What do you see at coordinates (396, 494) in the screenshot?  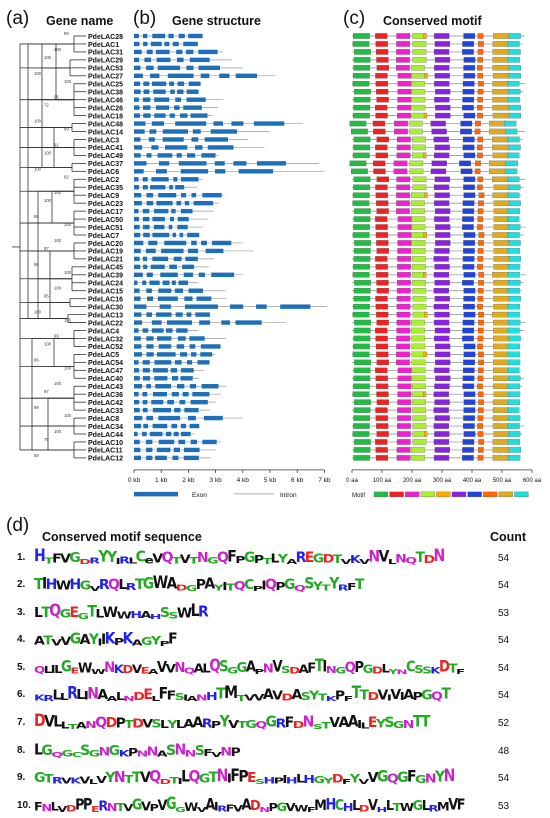 I see `motif-legend-swatch` at bounding box center [396, 494].